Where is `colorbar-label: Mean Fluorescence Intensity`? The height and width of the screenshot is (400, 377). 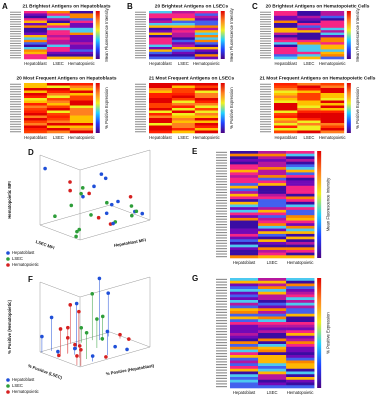 colorbar-label: Mean Fluorescence Intensity is located at coordinates (106, 34).